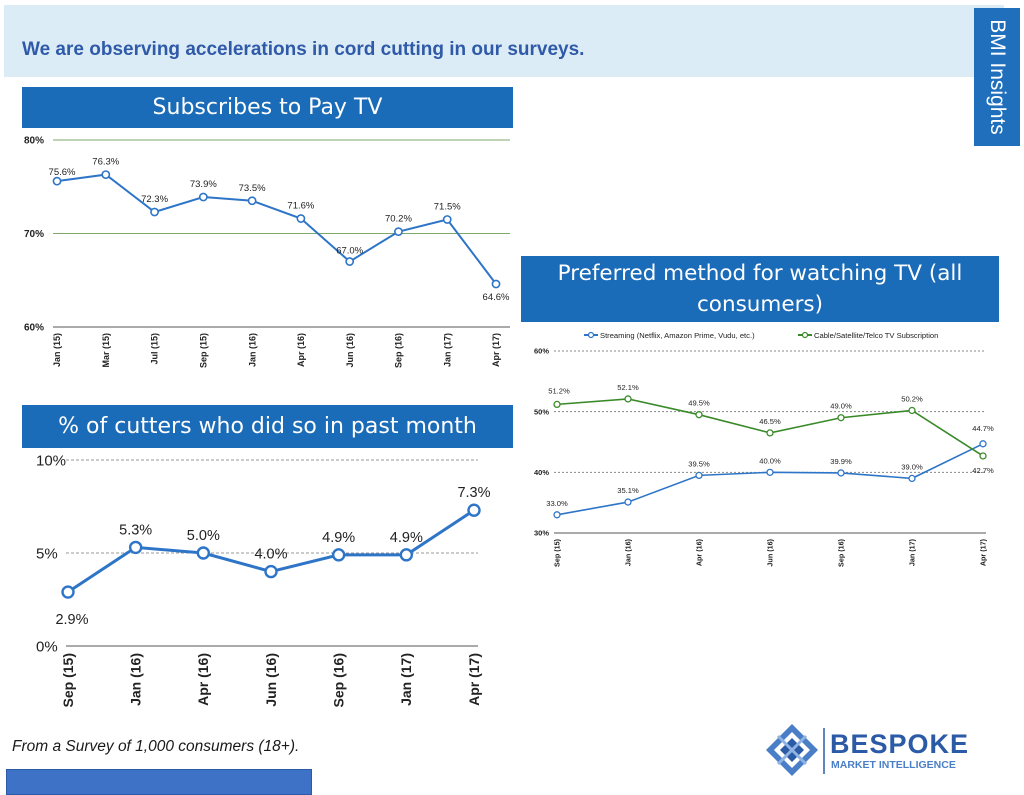 The height and width of the screenshot is (795, 1024). What do you see at coordinates (34, 141) in the screenshot?
I see `paytv-ytick: 80%` at bounding box center [34, 141].